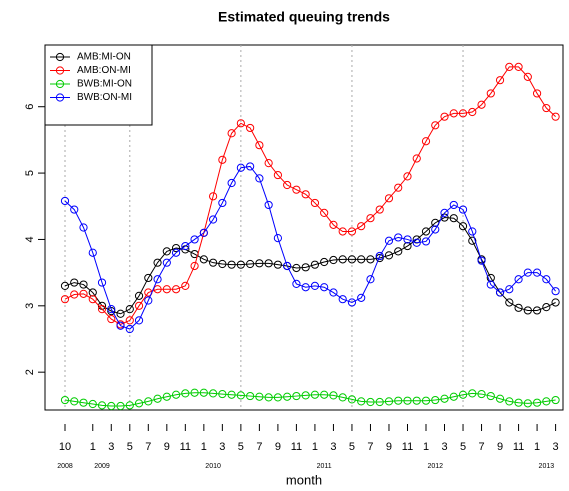 The image size is (569, 491). Describe the element at coordinates (30, 107) in the screenshot. I see `y-tick-label: 6` at that location.